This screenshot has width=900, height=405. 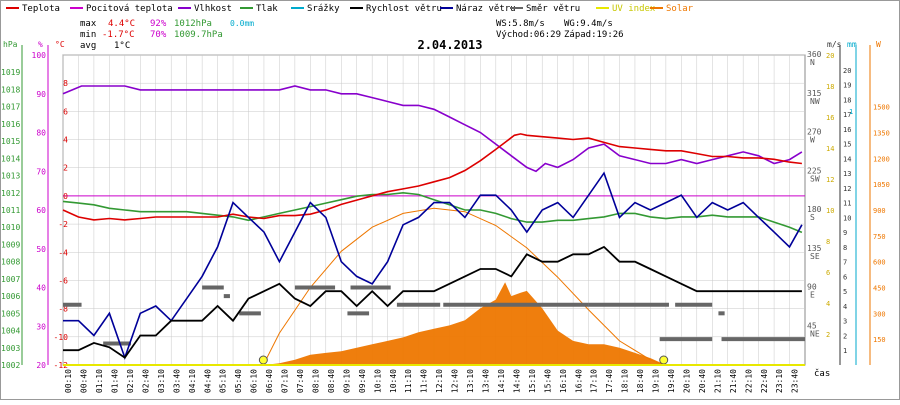 I want to click on series-pressure-line, so click(x=432, y=212).